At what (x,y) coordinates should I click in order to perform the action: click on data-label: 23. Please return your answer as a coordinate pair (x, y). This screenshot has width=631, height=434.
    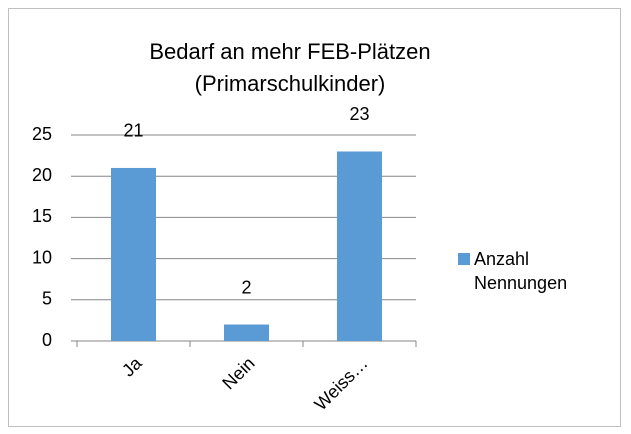
    Looking at the image, I should click on (359, 114).